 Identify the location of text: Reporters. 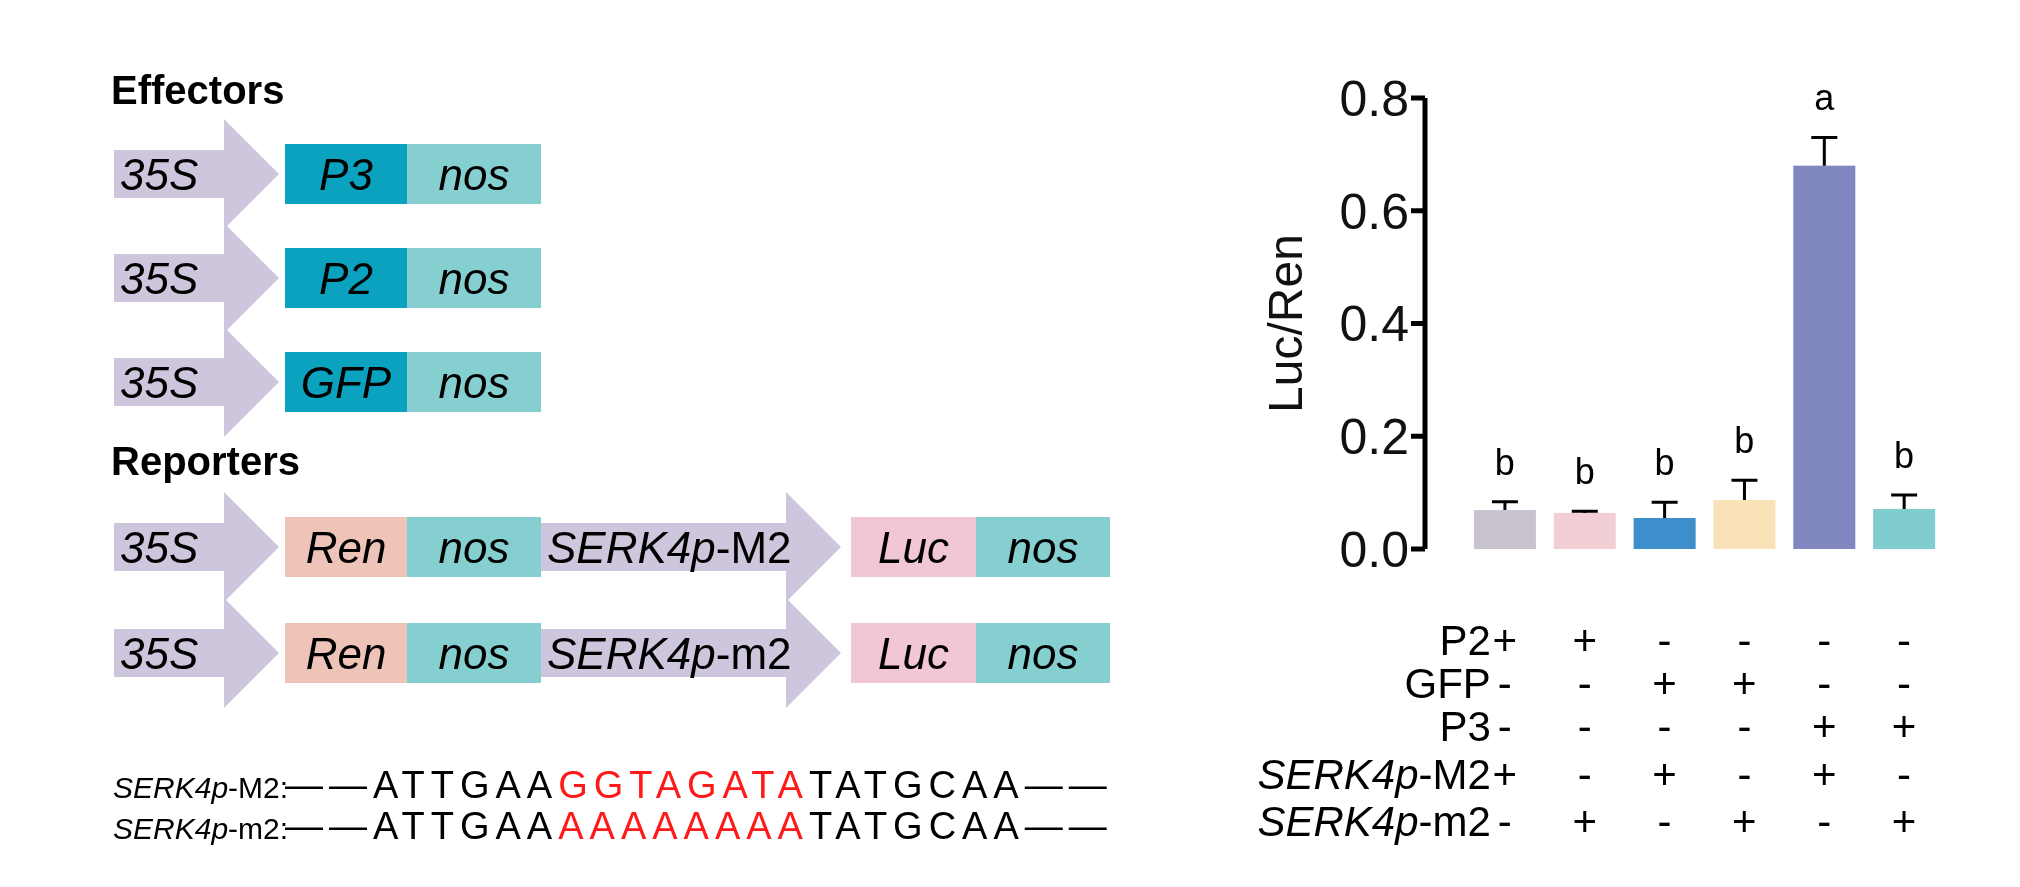
(205, 461).